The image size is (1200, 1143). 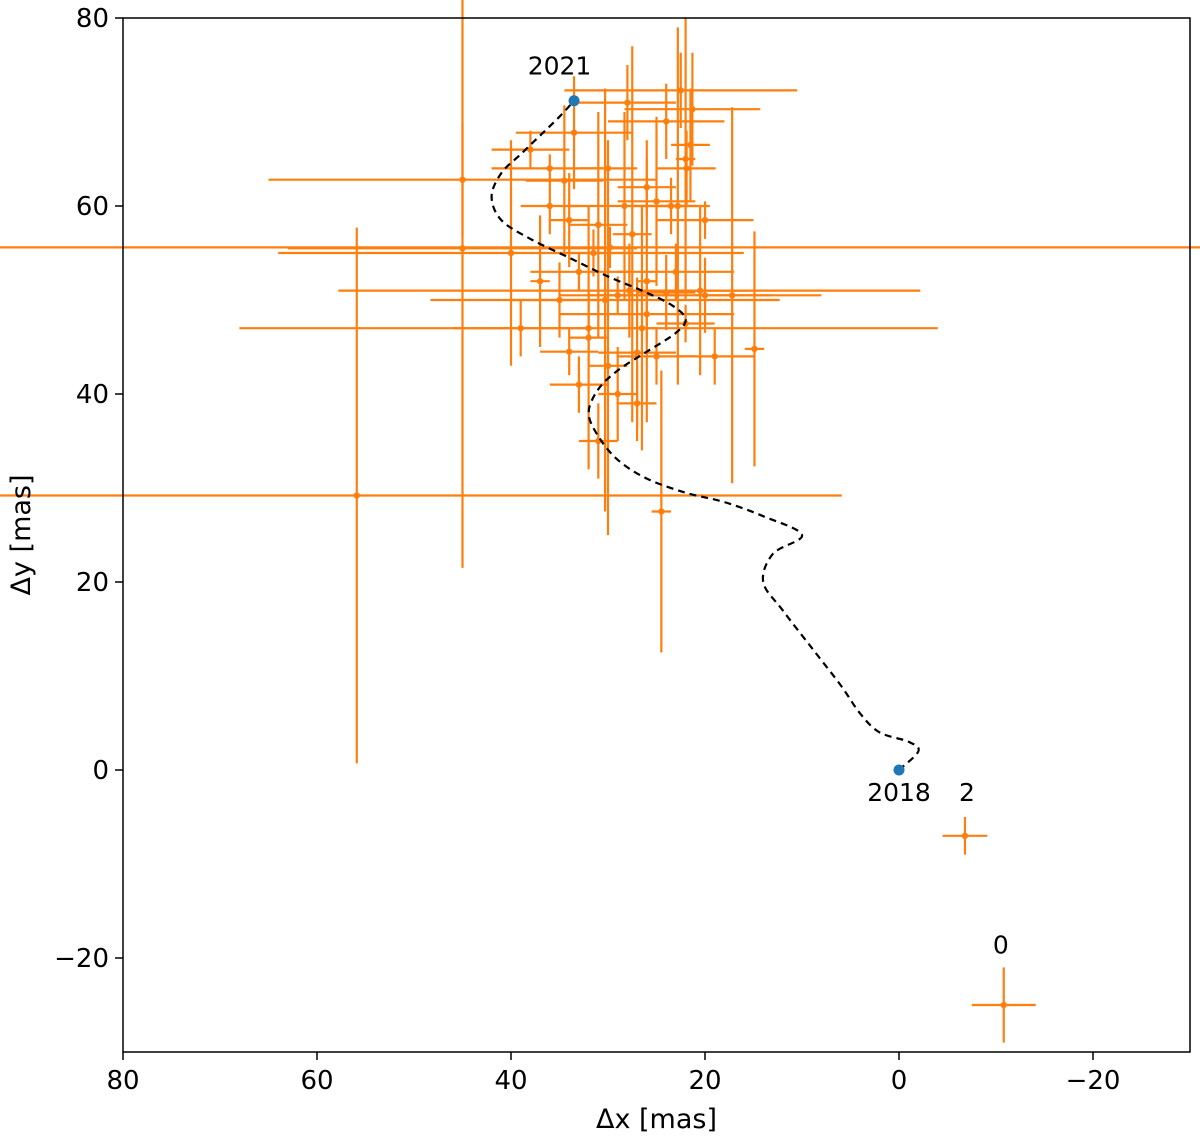 I want to click on annotation-2018: 2018, so click(x=899, y=792).